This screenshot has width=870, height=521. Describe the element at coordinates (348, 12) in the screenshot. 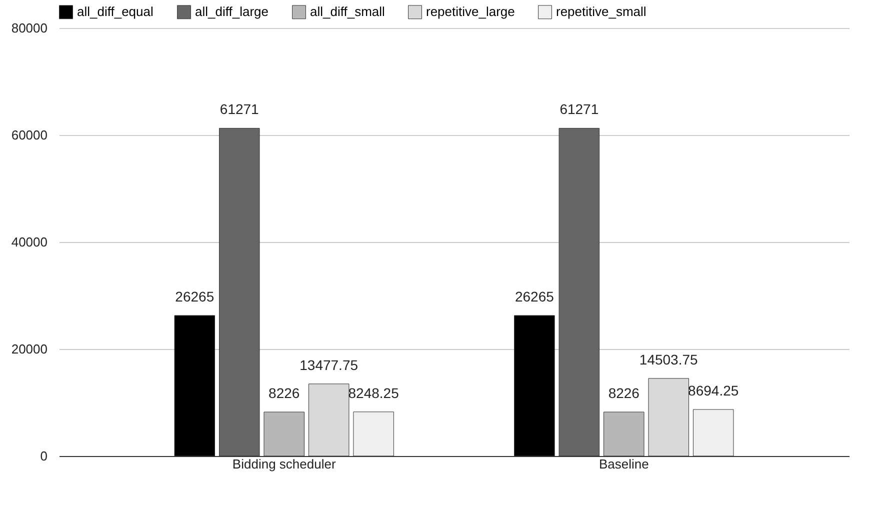

I see `legend-label: all_diff_small` at that location.